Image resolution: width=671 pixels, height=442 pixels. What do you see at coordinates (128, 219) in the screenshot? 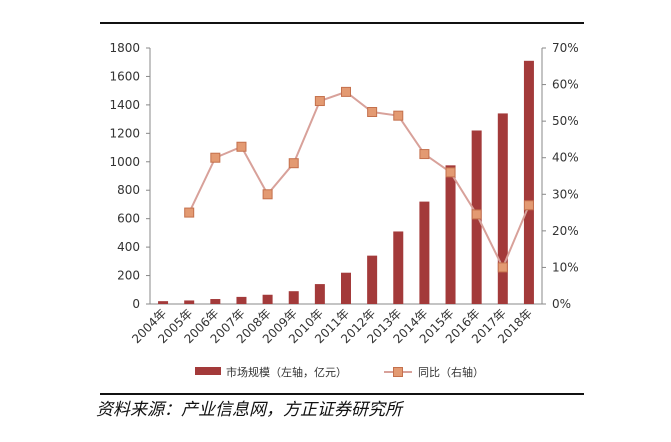
I see `left-tick-label: 600` at bounding box center [128, 219].